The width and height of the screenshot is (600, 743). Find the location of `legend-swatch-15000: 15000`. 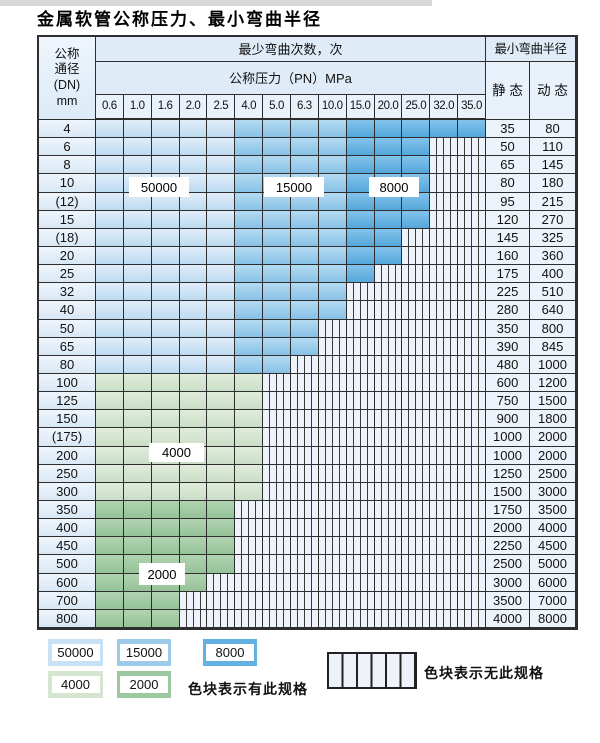

legend-swatch-15000: 15000 is located at coordinates (144, 652).